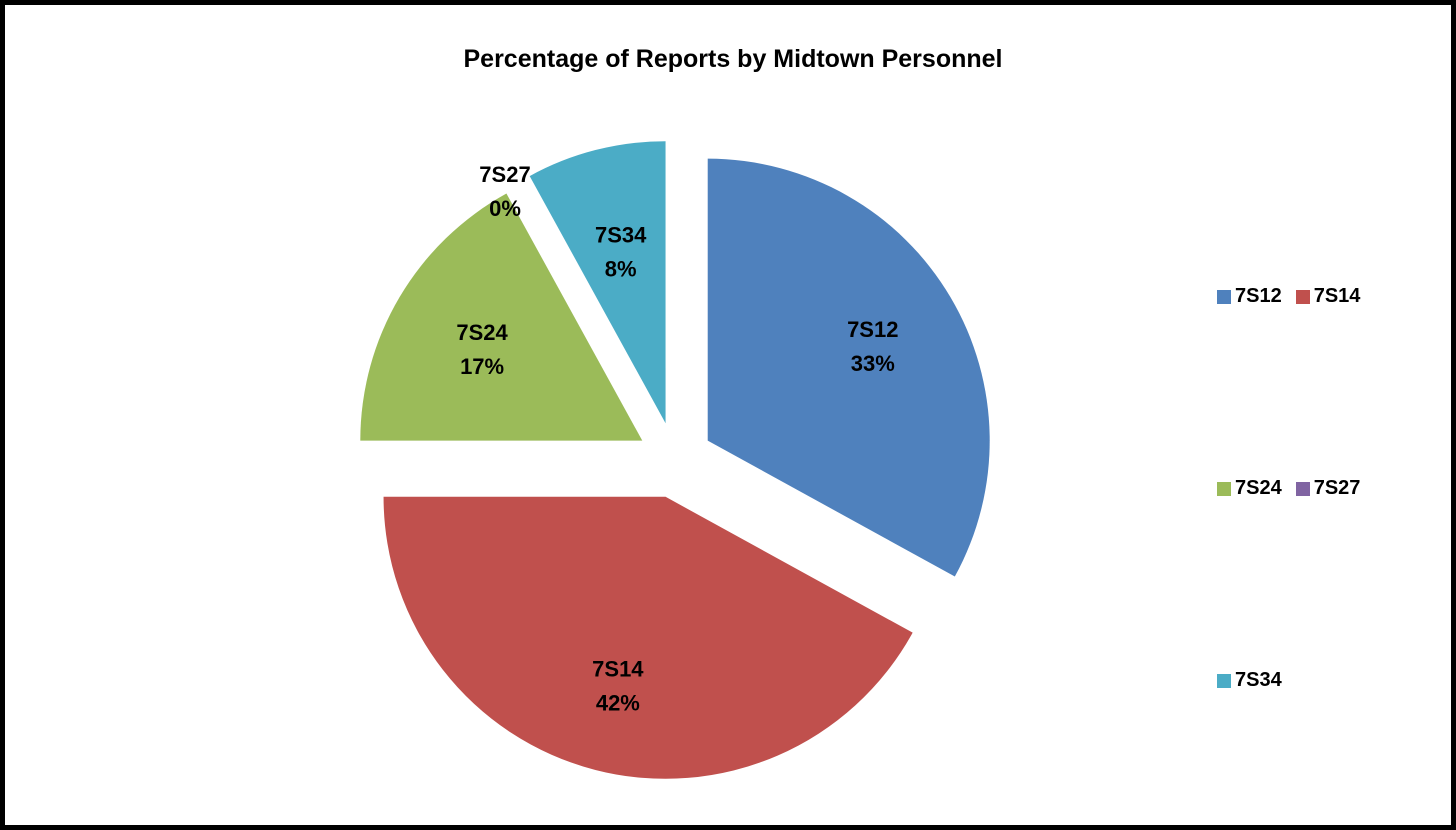 The image size is (1456, 830). I want to click on legend-row: 7S12 7S14, so click(1295, 296).